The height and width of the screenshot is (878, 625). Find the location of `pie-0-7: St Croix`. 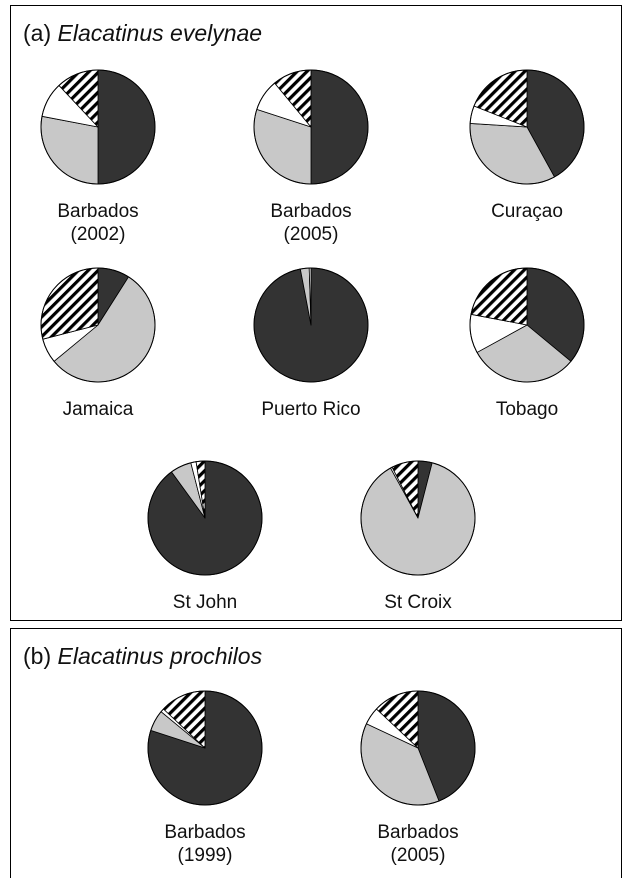

pie-0-7: St Croix is located at coordinates (418, 536).